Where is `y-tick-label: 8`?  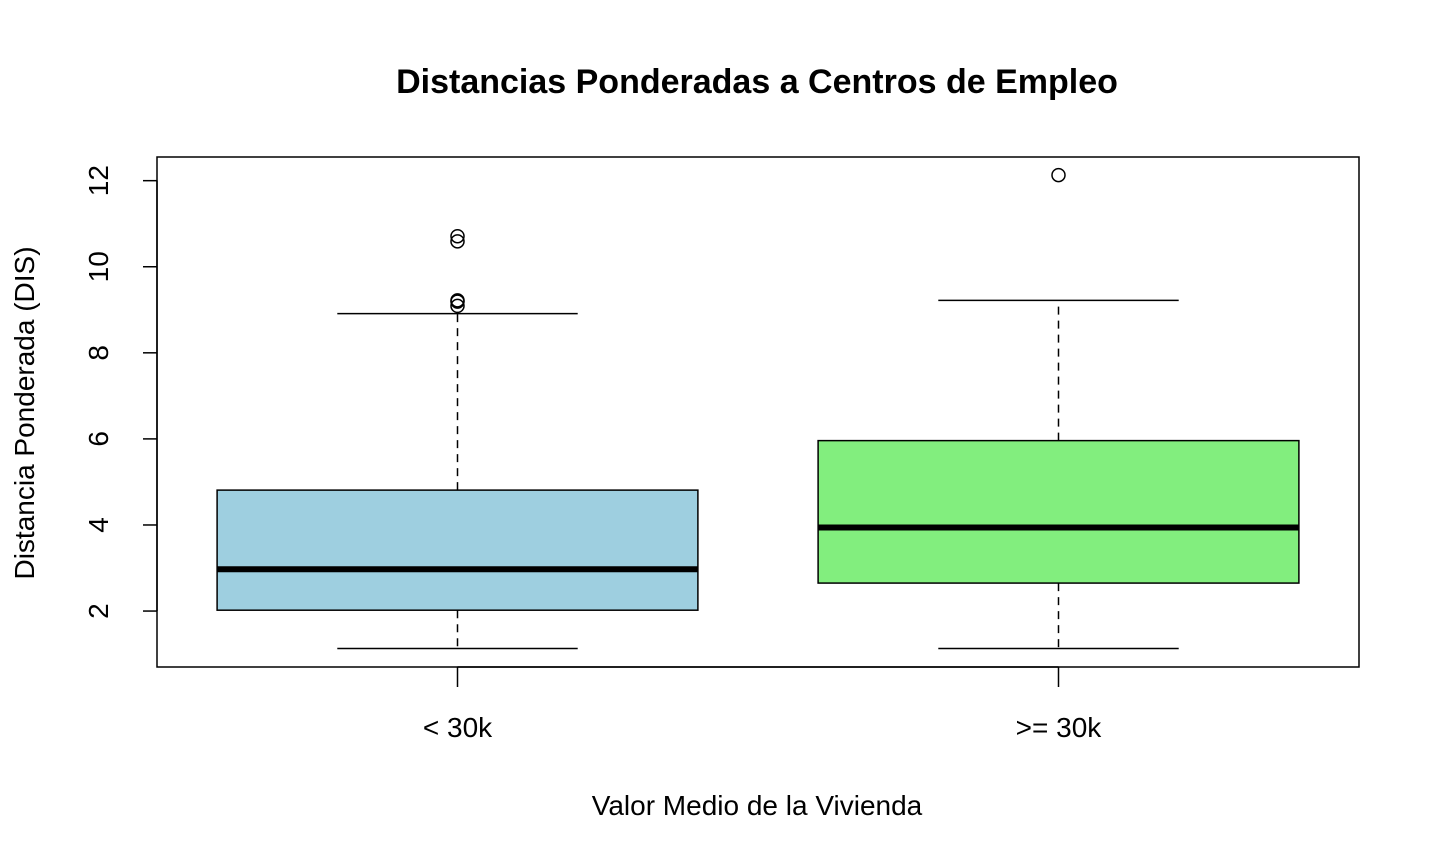 y-tick-label: 8 is located at coordinates (98, 353).